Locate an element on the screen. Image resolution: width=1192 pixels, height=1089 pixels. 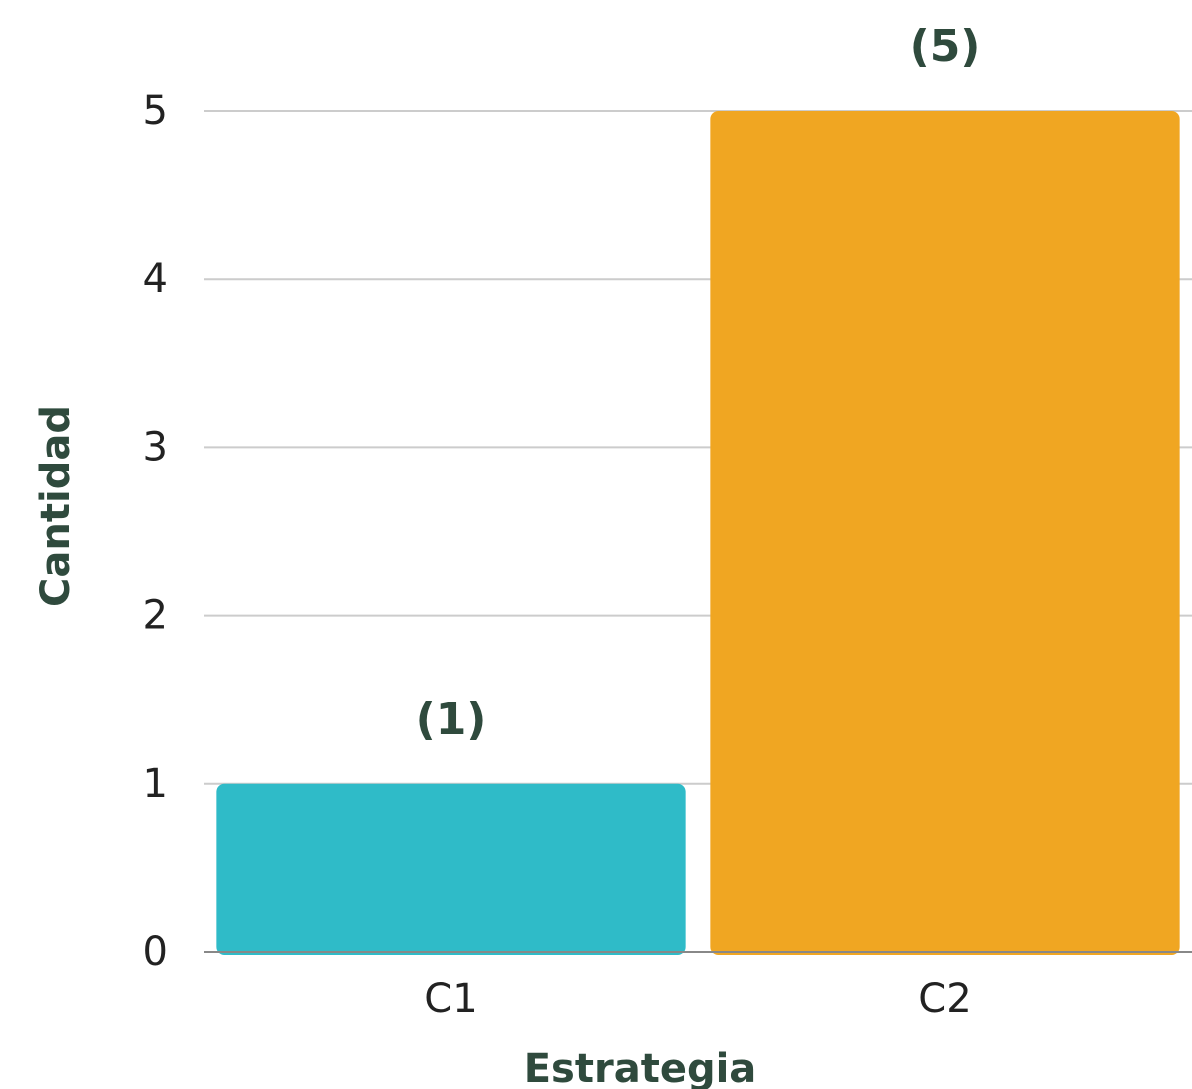
y-tick-label: 1 is located at coordinates (155, 784).